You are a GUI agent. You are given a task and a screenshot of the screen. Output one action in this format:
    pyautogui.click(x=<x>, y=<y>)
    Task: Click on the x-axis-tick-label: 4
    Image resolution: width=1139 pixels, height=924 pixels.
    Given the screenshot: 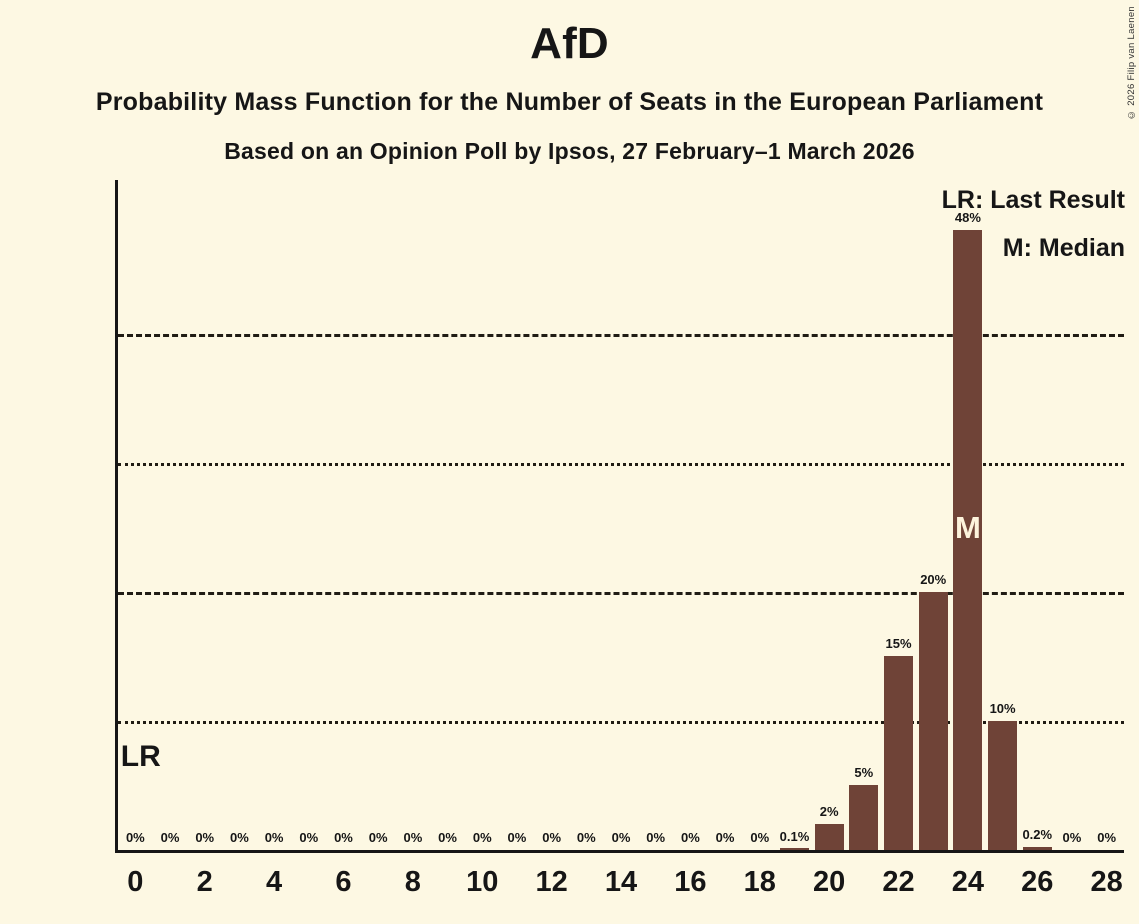 What is the action you would take?
    pyautogui.click(x=274, y=882)
    